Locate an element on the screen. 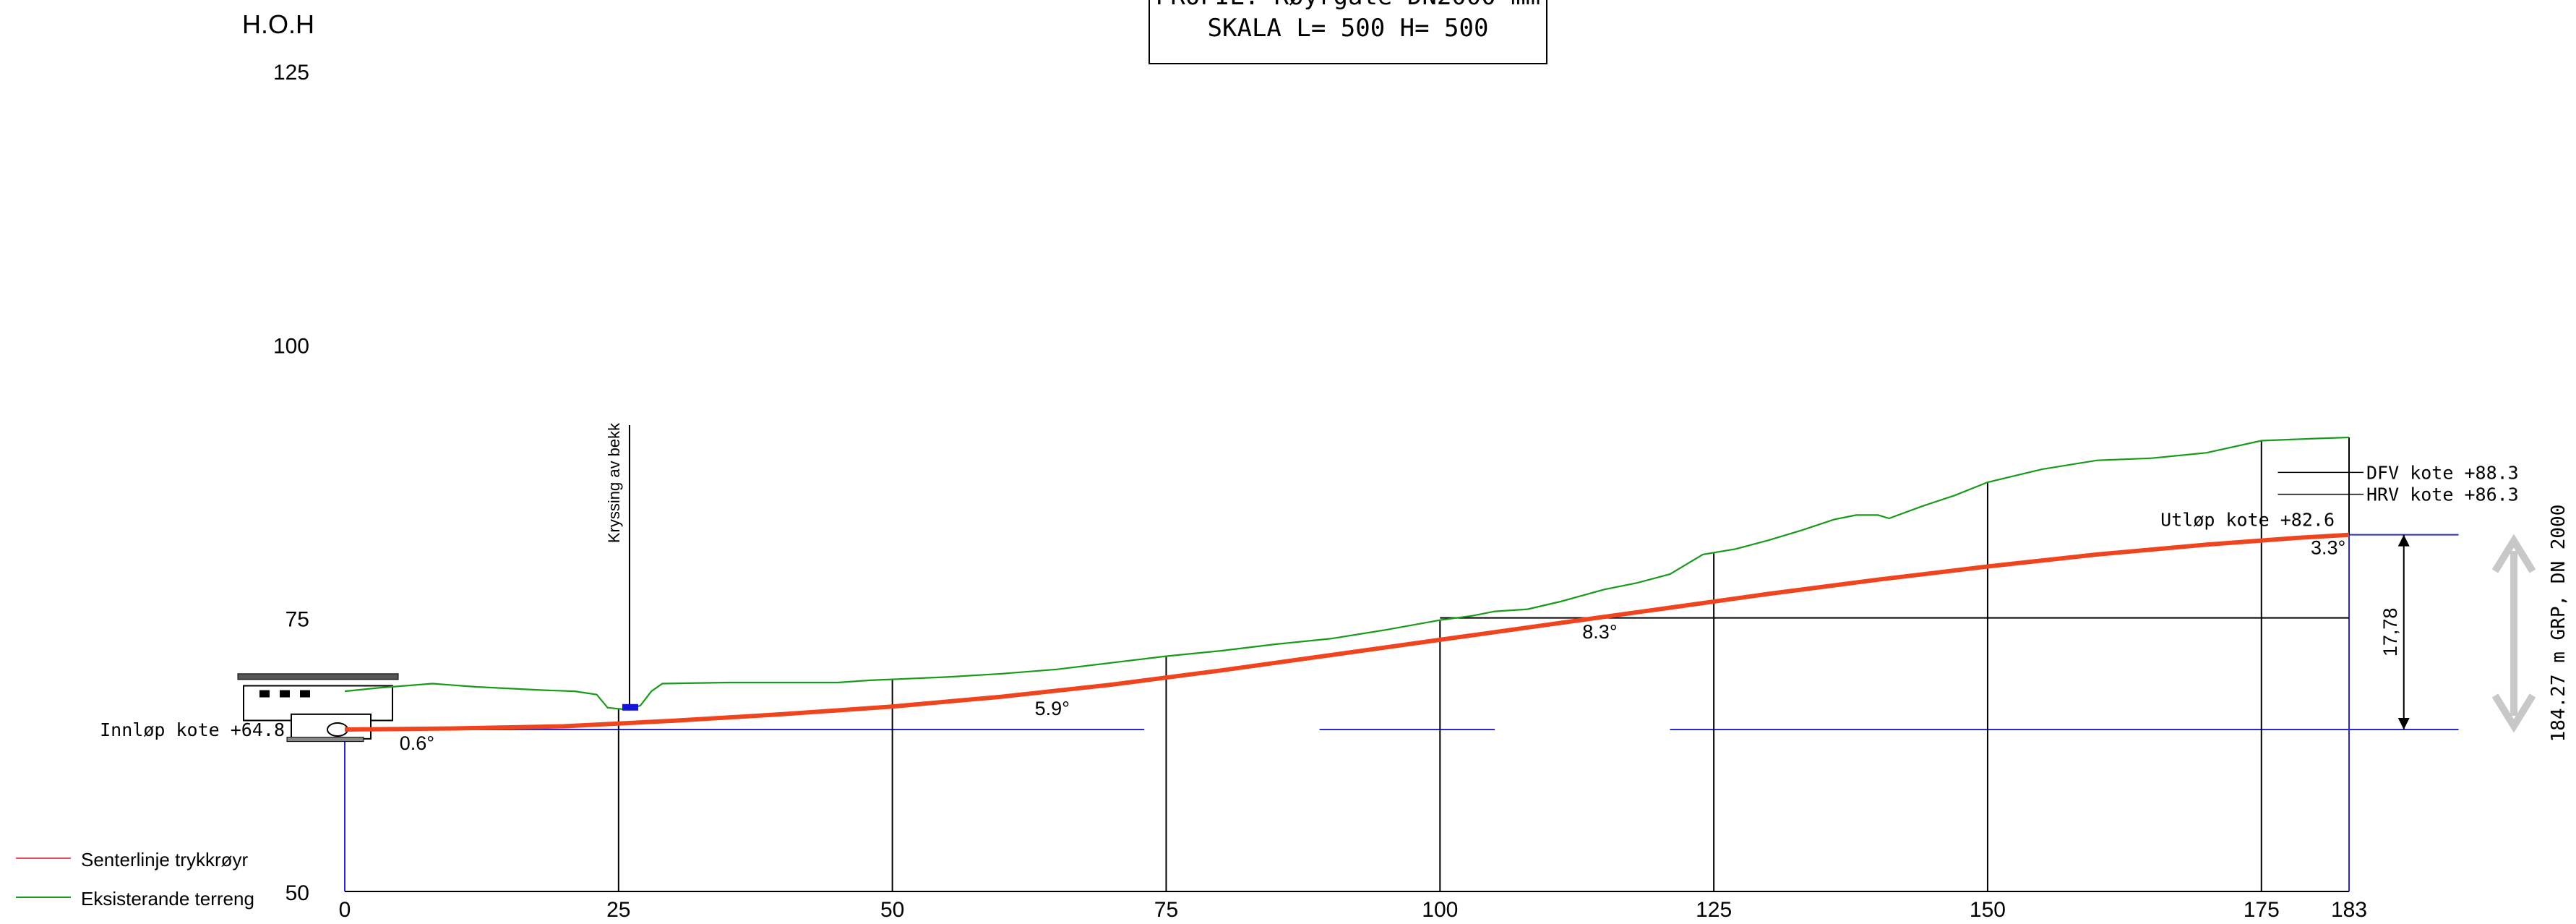 The image size is (2576, 924). legend-label-terrain: Eksisterande terreng is located at coordinates (168, 899).